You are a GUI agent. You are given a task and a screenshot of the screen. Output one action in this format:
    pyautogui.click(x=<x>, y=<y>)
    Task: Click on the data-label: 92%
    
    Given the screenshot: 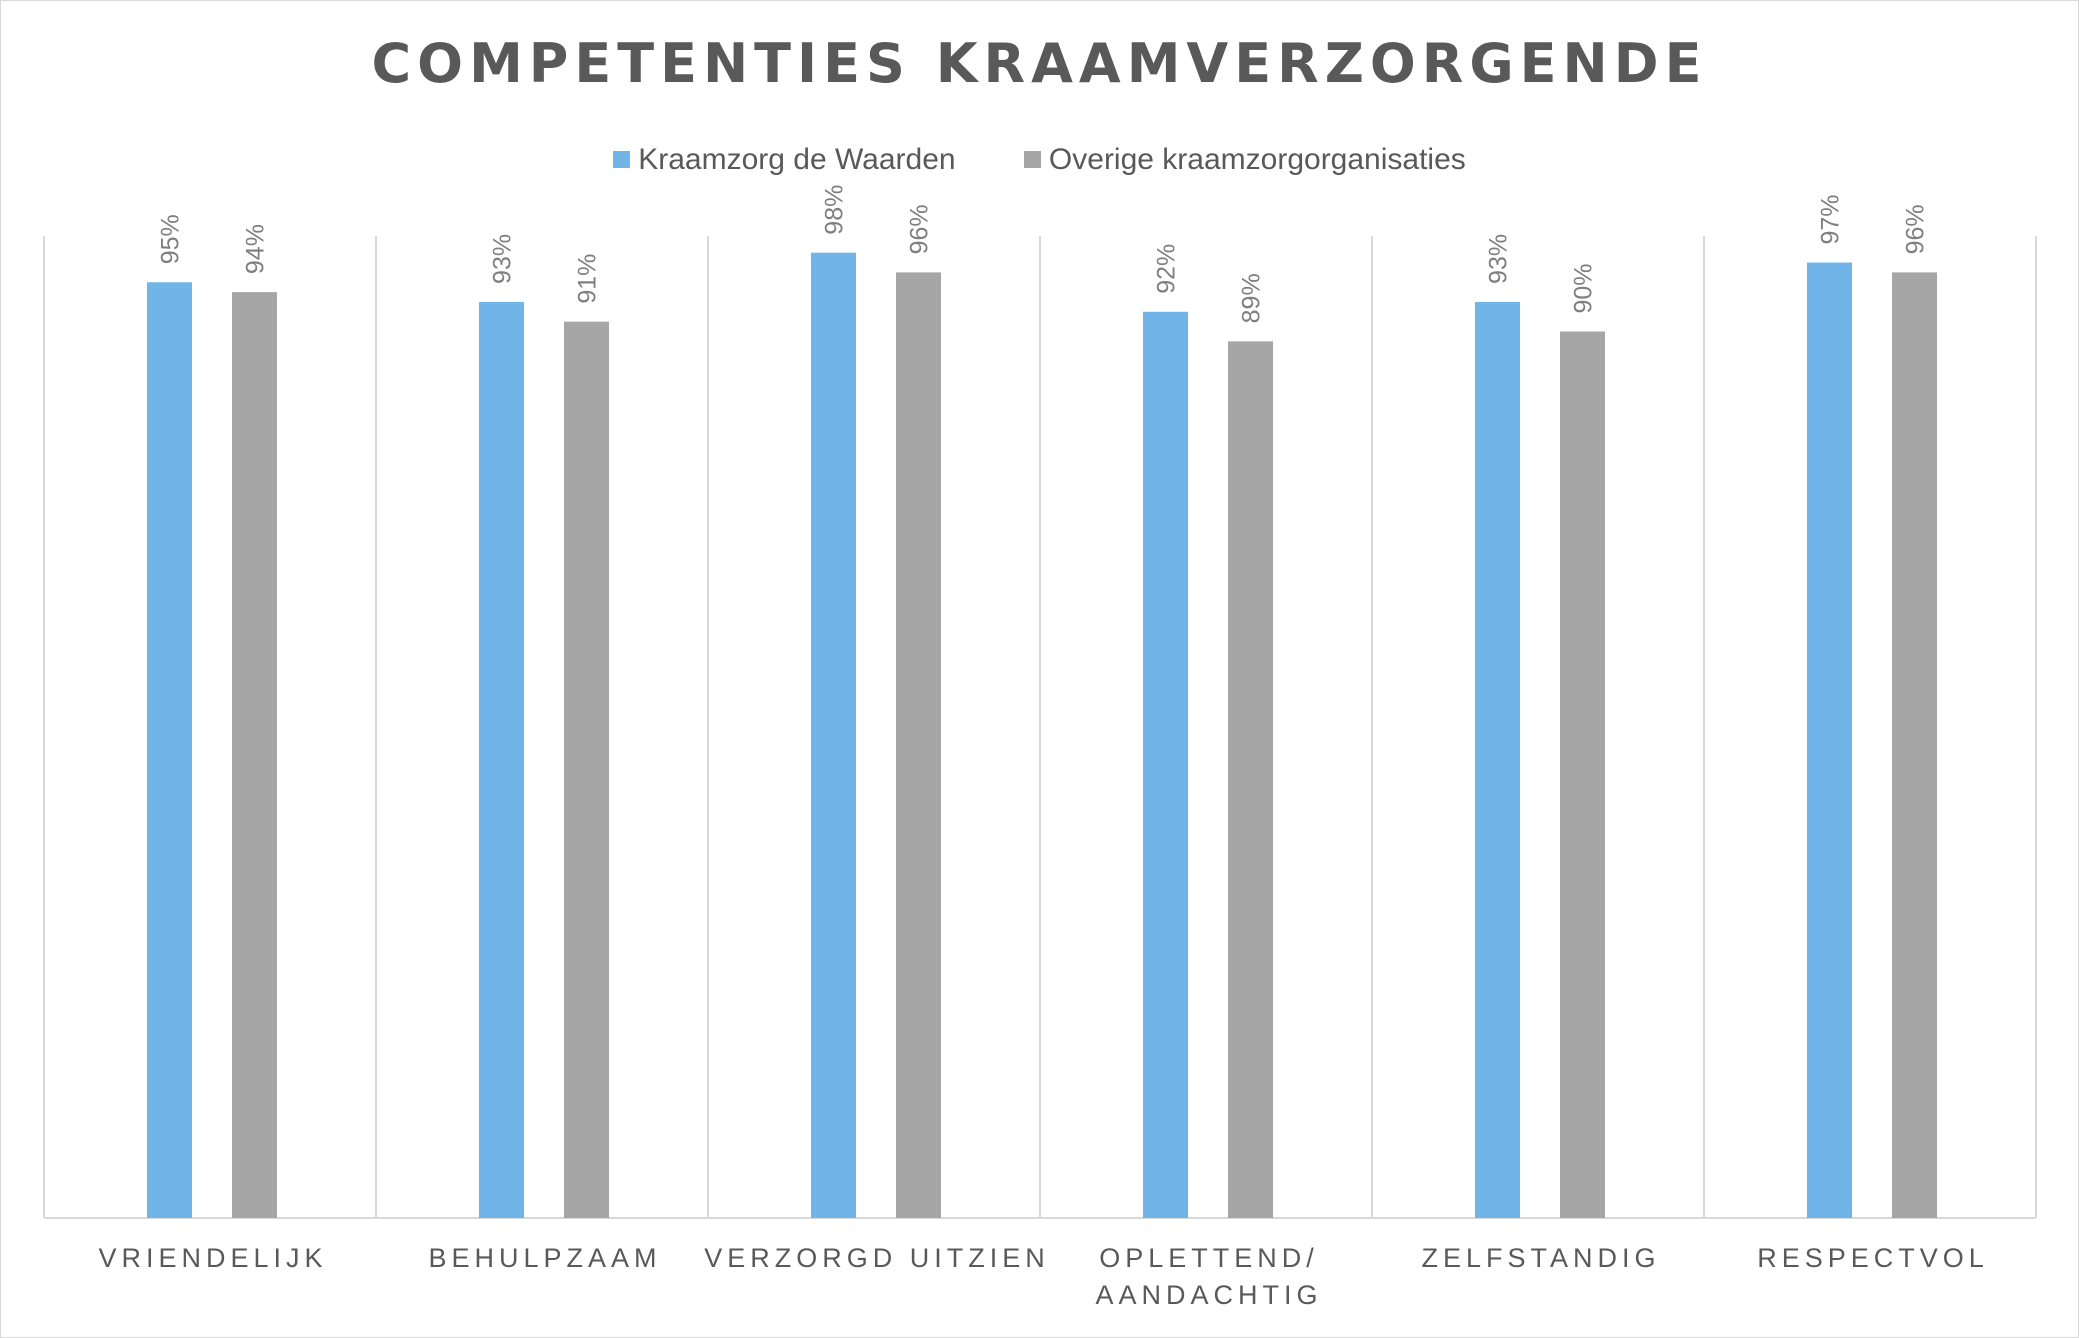 What is the action you would take?
    pyautogui.click(x=1167, y=269)
    